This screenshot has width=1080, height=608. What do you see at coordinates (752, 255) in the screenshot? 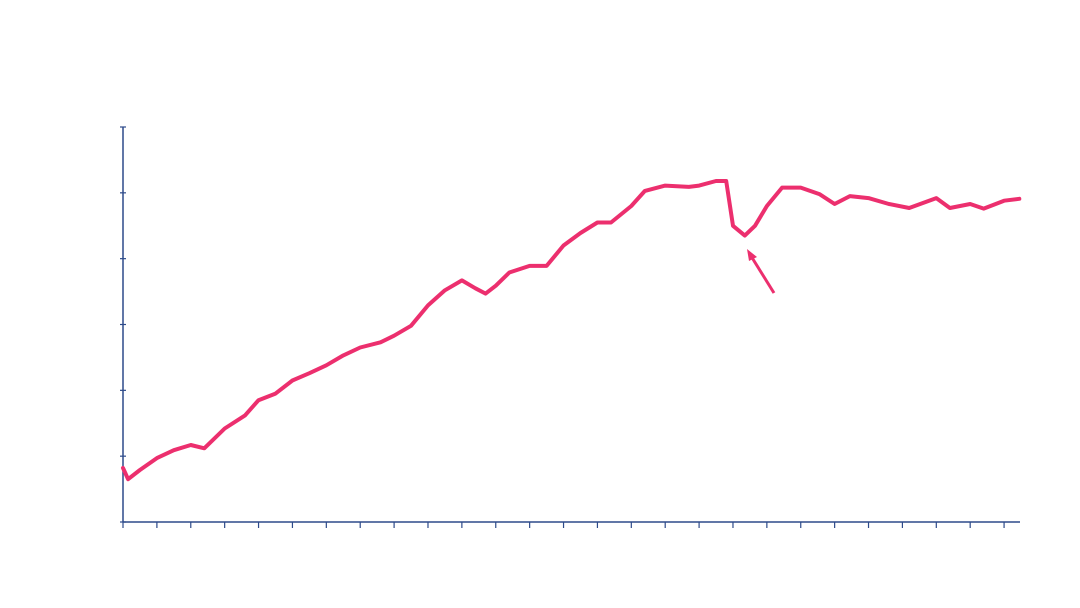
I see `arrow-head` at bounding box center [752, 255].